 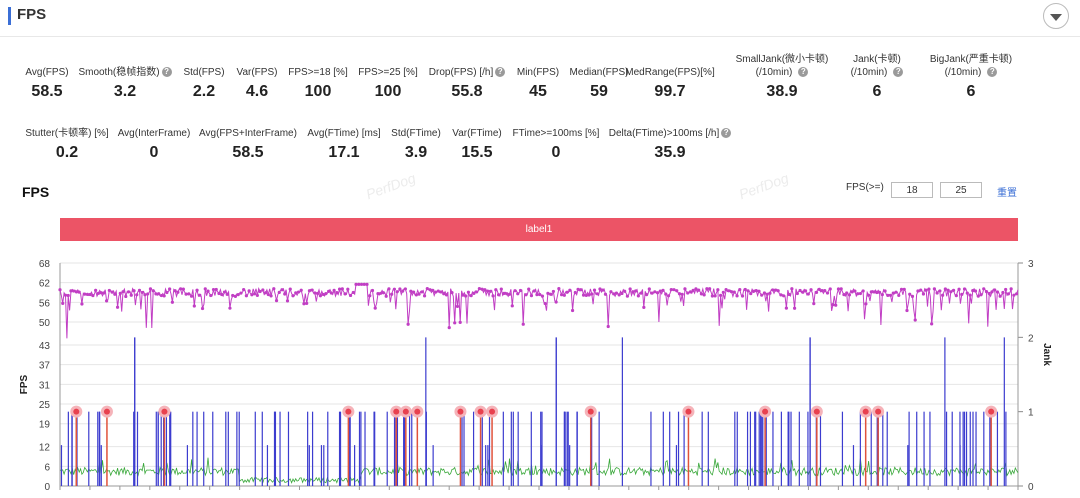 What do you see at coordinates (477, 145) in the screenshot?
I see `metric-metrics_row2-5: Var(FTime) 15.5` at bounding box center [477, 145].